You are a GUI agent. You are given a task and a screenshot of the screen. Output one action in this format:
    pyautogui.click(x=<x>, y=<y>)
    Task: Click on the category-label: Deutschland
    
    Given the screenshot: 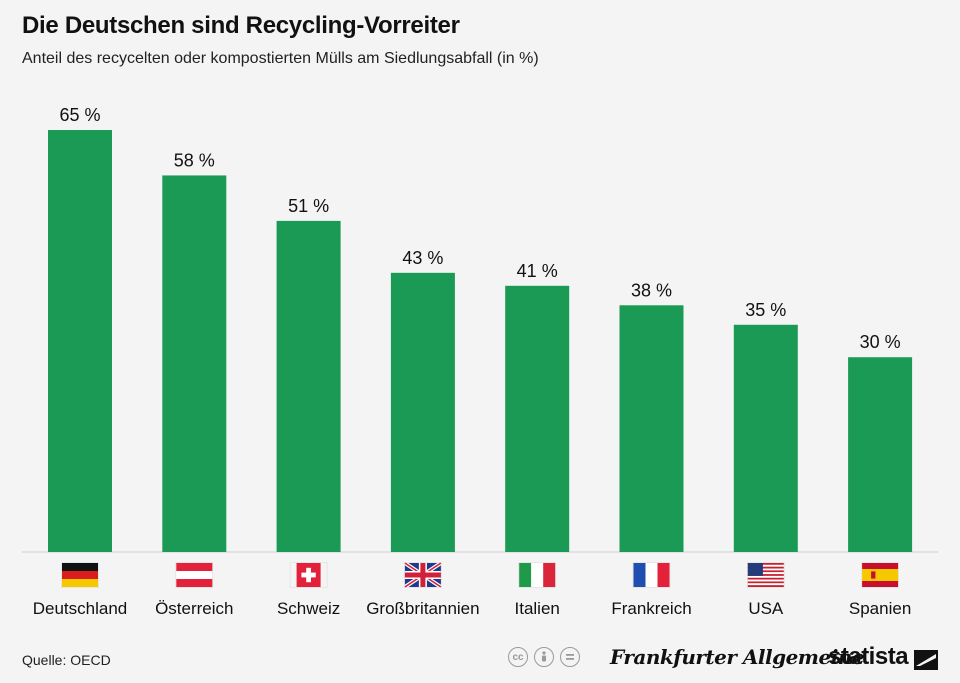 What is the action you would take?
    pyautogui.click(x=80, y=608)
    